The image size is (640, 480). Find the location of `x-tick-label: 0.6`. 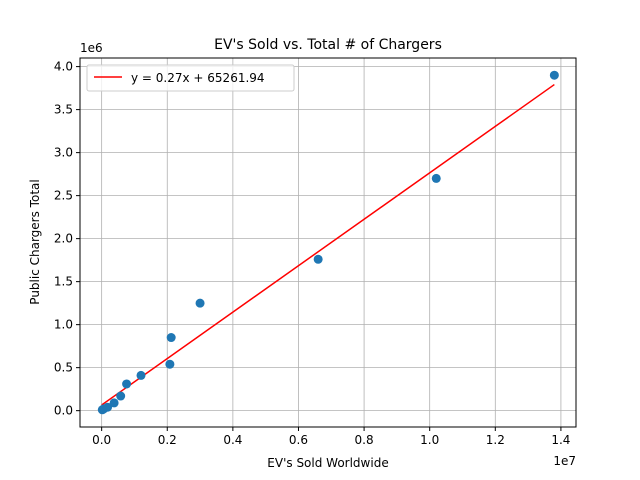

x-tick-label: 0.6 is located at coordinates (298, 440).